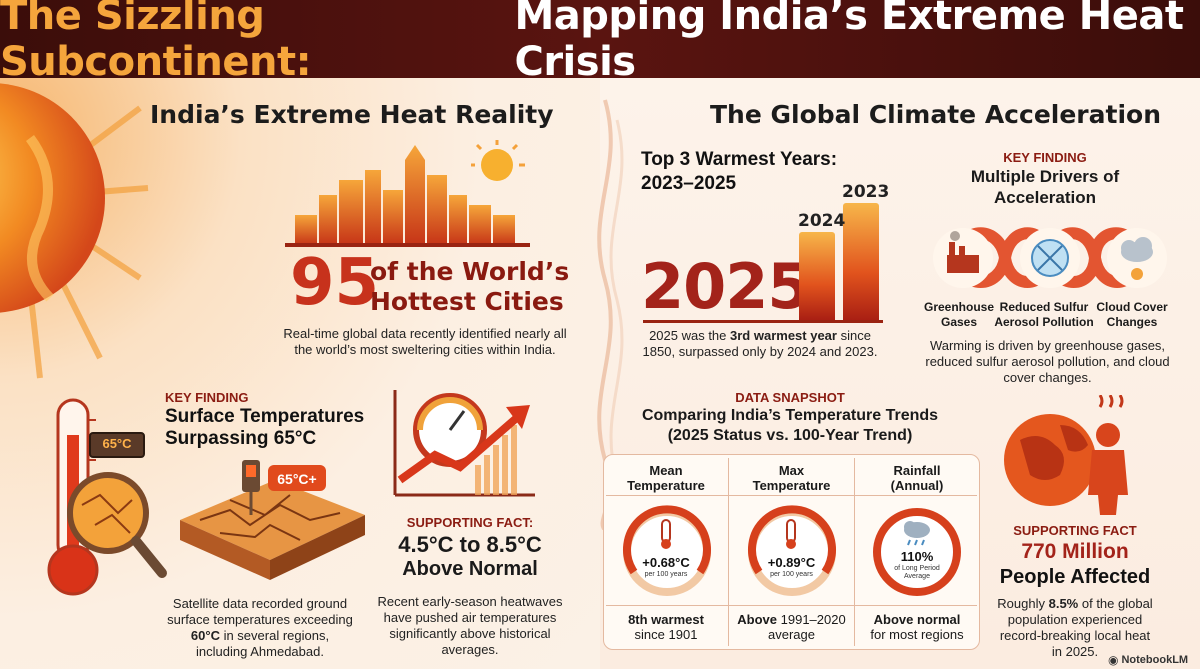  I want to click on right-section-title: The Global Climate Acceleration, so click(935, 114).